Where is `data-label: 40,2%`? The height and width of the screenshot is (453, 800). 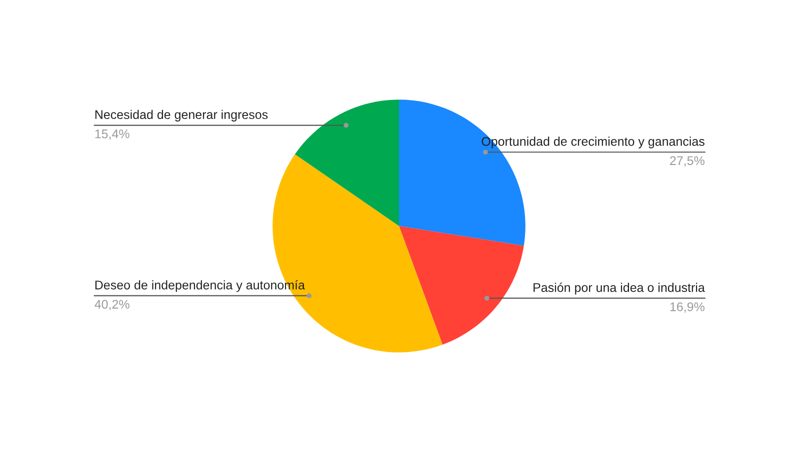
data-label: 40,2% is located at coordinates (112, 305).